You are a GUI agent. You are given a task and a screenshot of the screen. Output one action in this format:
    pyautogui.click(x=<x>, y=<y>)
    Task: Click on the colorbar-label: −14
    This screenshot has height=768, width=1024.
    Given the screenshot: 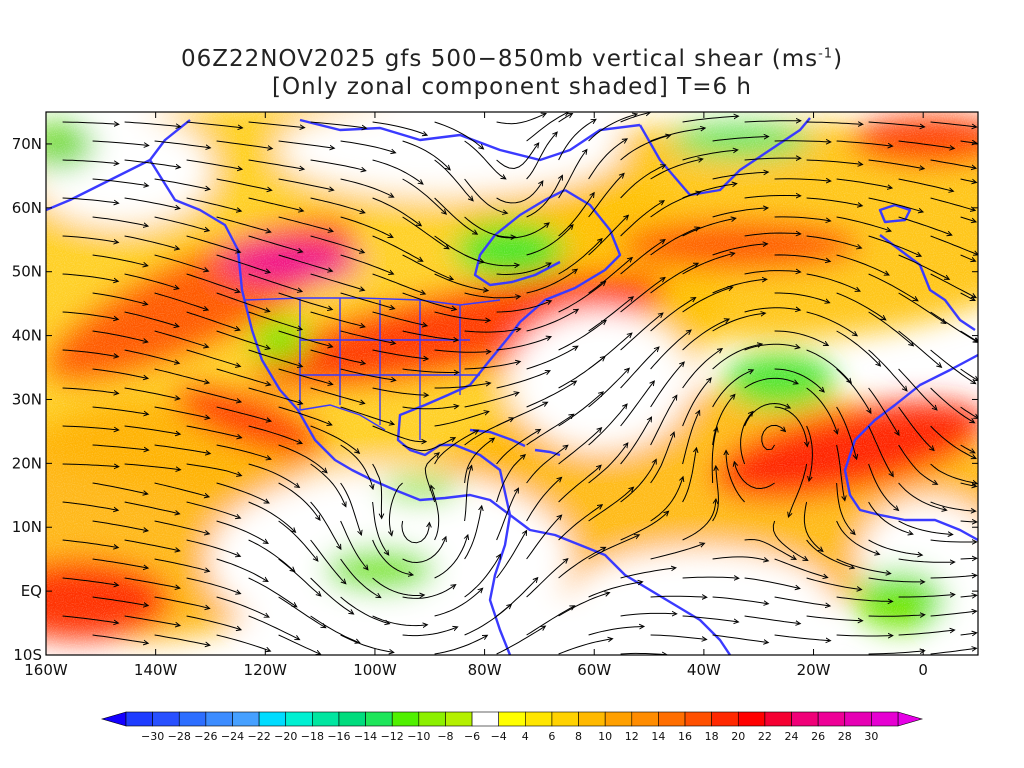 What is the action you would take?
    pyautogui.click(x=365, y=736)
    